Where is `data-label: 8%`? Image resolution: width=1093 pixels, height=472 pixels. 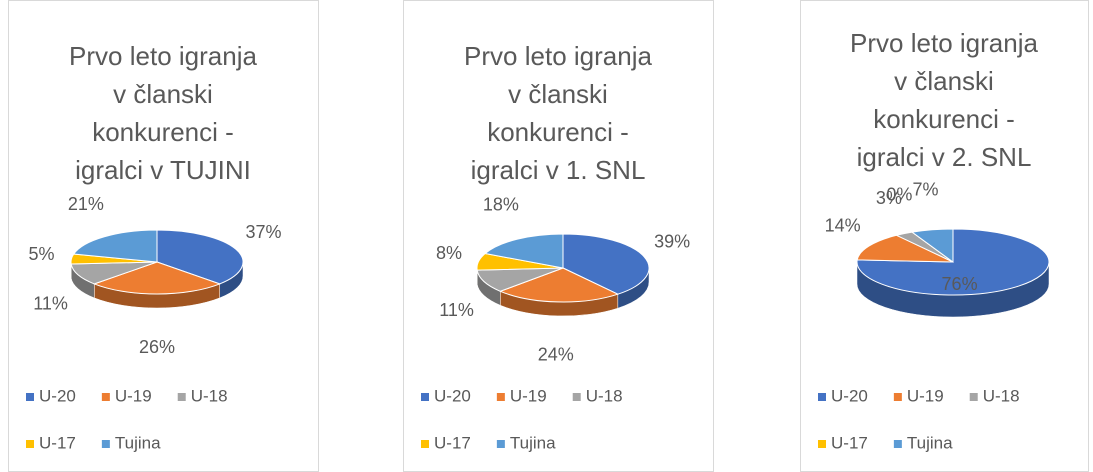 data-label: 8% is located at coordinates (449, 253).